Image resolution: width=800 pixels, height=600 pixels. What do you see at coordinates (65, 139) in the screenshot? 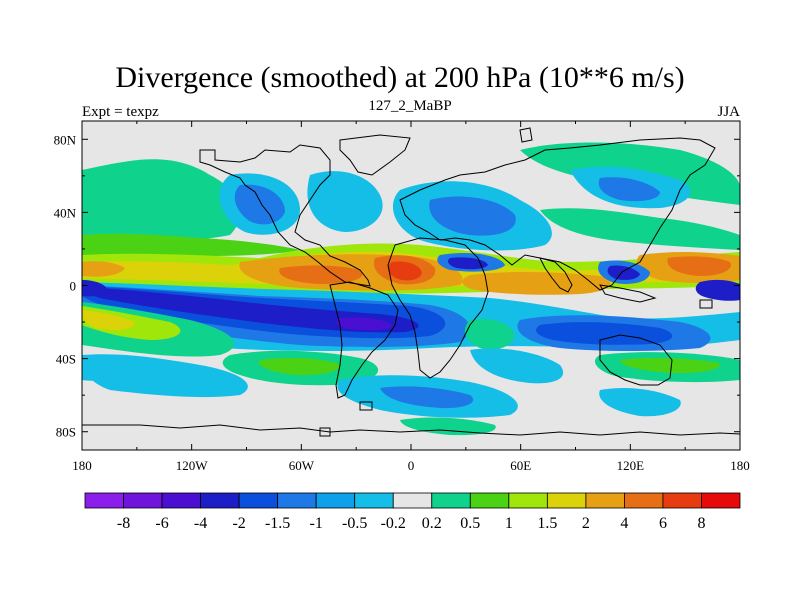
I see `lat-tick-label: 80N` at bounding box center [65, 139].